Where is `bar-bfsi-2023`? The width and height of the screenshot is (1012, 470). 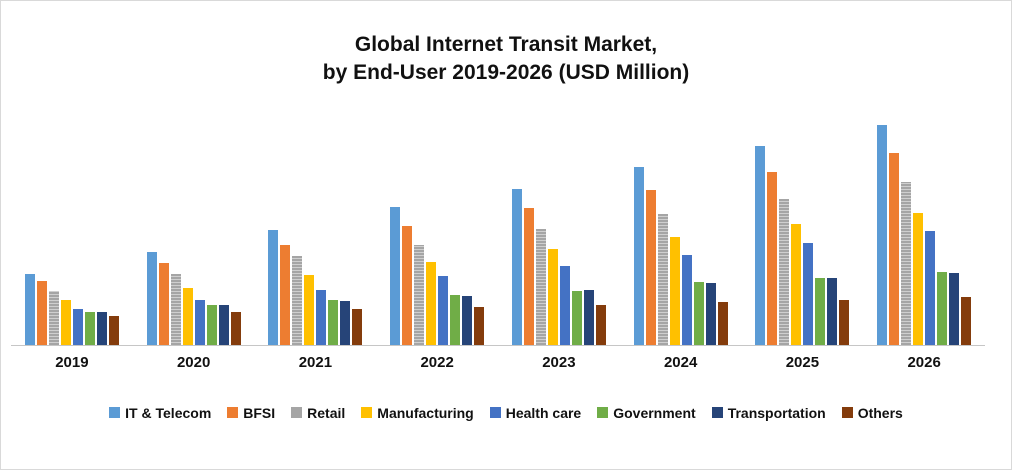
bar-bfsi-2023 is located at coordinates (528, 276).